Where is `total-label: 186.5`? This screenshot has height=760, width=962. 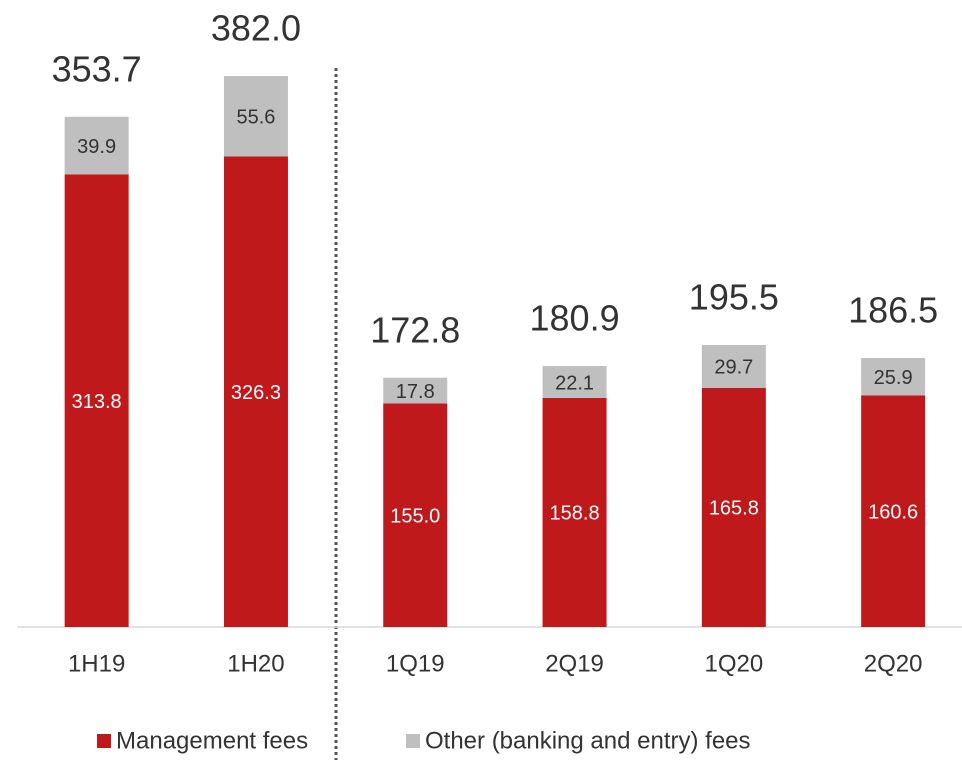
total-label: 186.5 is located at coordinates (893, 309).